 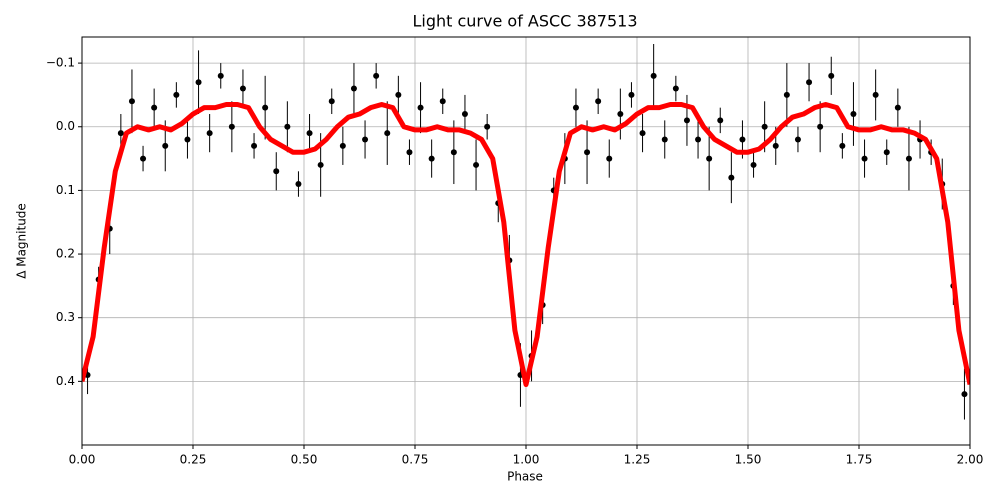 I want to click on x-tick-label: 1.00, so click(x=526, y=460).